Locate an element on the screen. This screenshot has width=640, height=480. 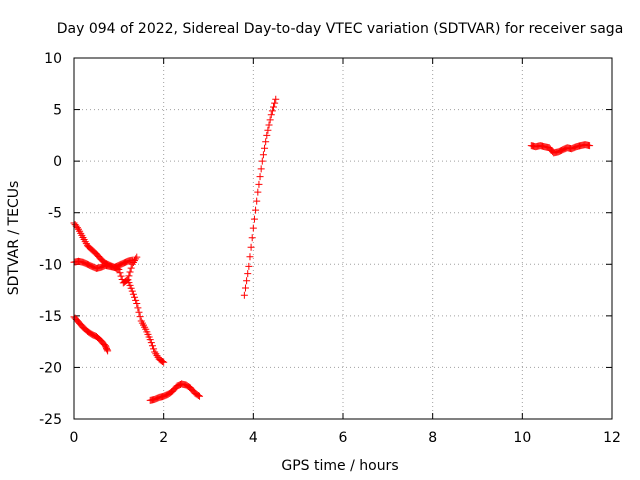
x-tick-label: 8 is located at coordinates (432, 438).